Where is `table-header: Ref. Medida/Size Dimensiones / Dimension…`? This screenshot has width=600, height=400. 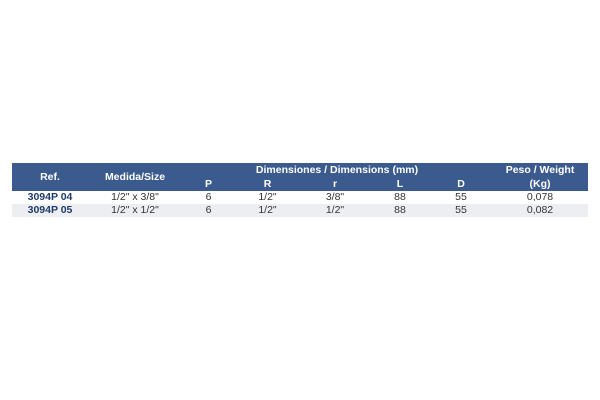
table-header: Ref. Medida/Size Dimensiones / Dimension… is located at coordinates (300, 177).